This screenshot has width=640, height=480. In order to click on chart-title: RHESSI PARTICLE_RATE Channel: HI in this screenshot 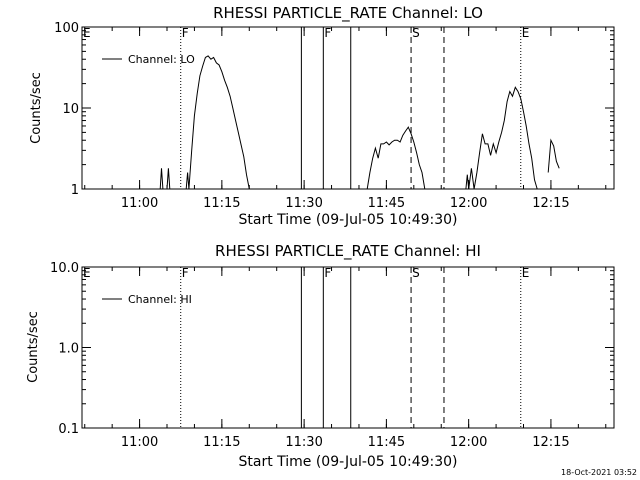, I will do `click(348, 251)`.